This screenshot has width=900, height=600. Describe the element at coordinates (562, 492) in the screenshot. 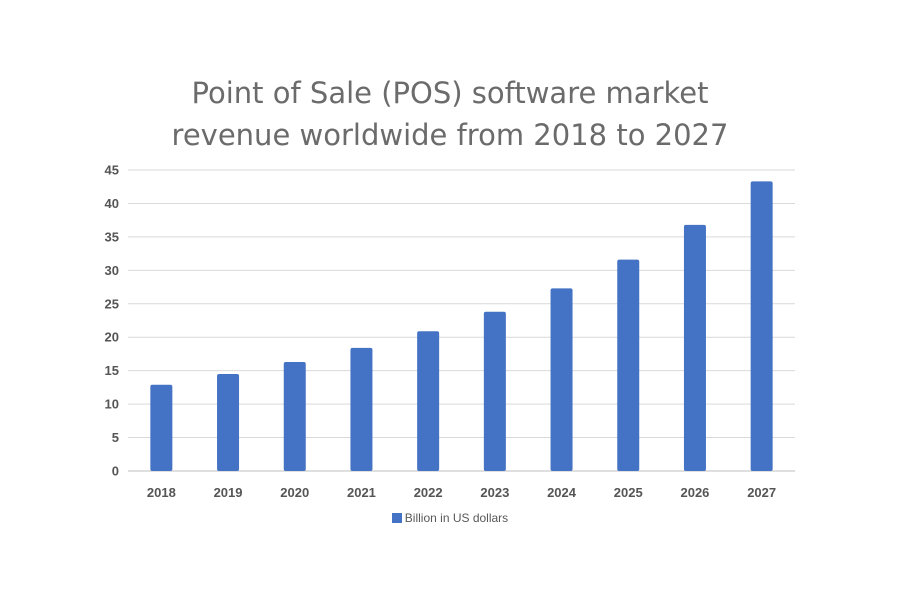

I see `x-tick-label: 2024` at that location.